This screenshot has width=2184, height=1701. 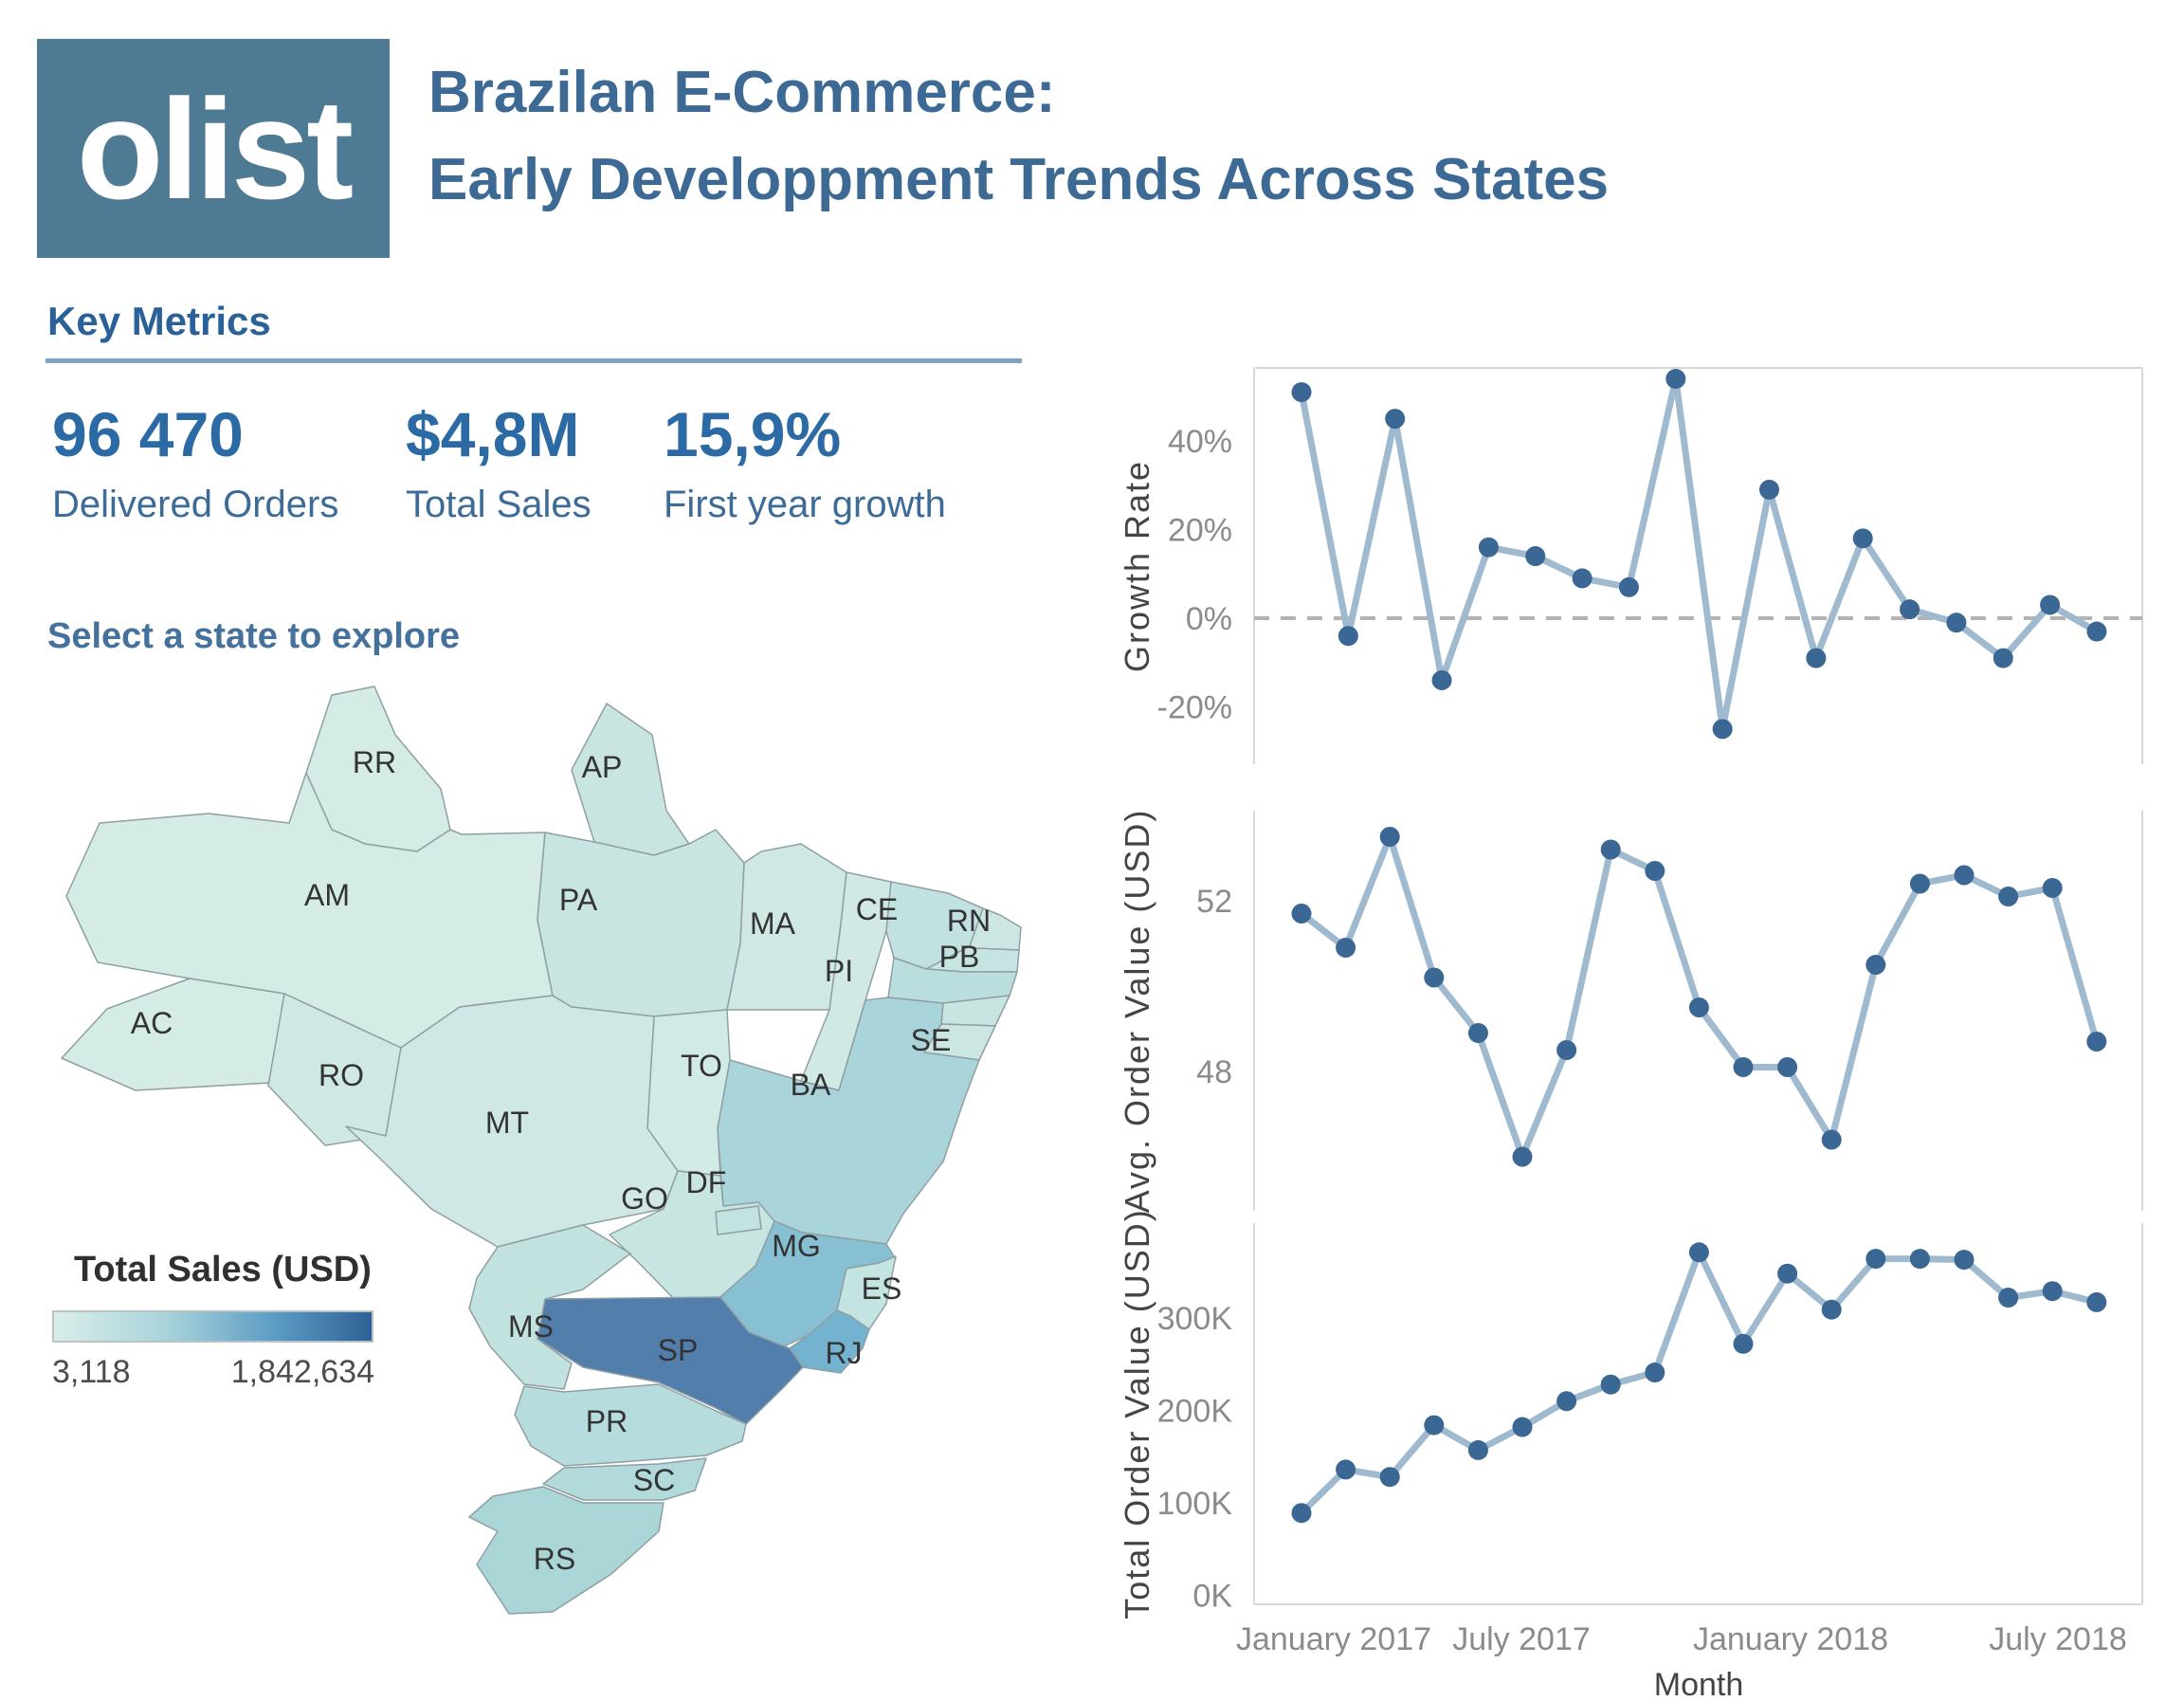 I want to click on state-DF, so click(x=738, y=1220).